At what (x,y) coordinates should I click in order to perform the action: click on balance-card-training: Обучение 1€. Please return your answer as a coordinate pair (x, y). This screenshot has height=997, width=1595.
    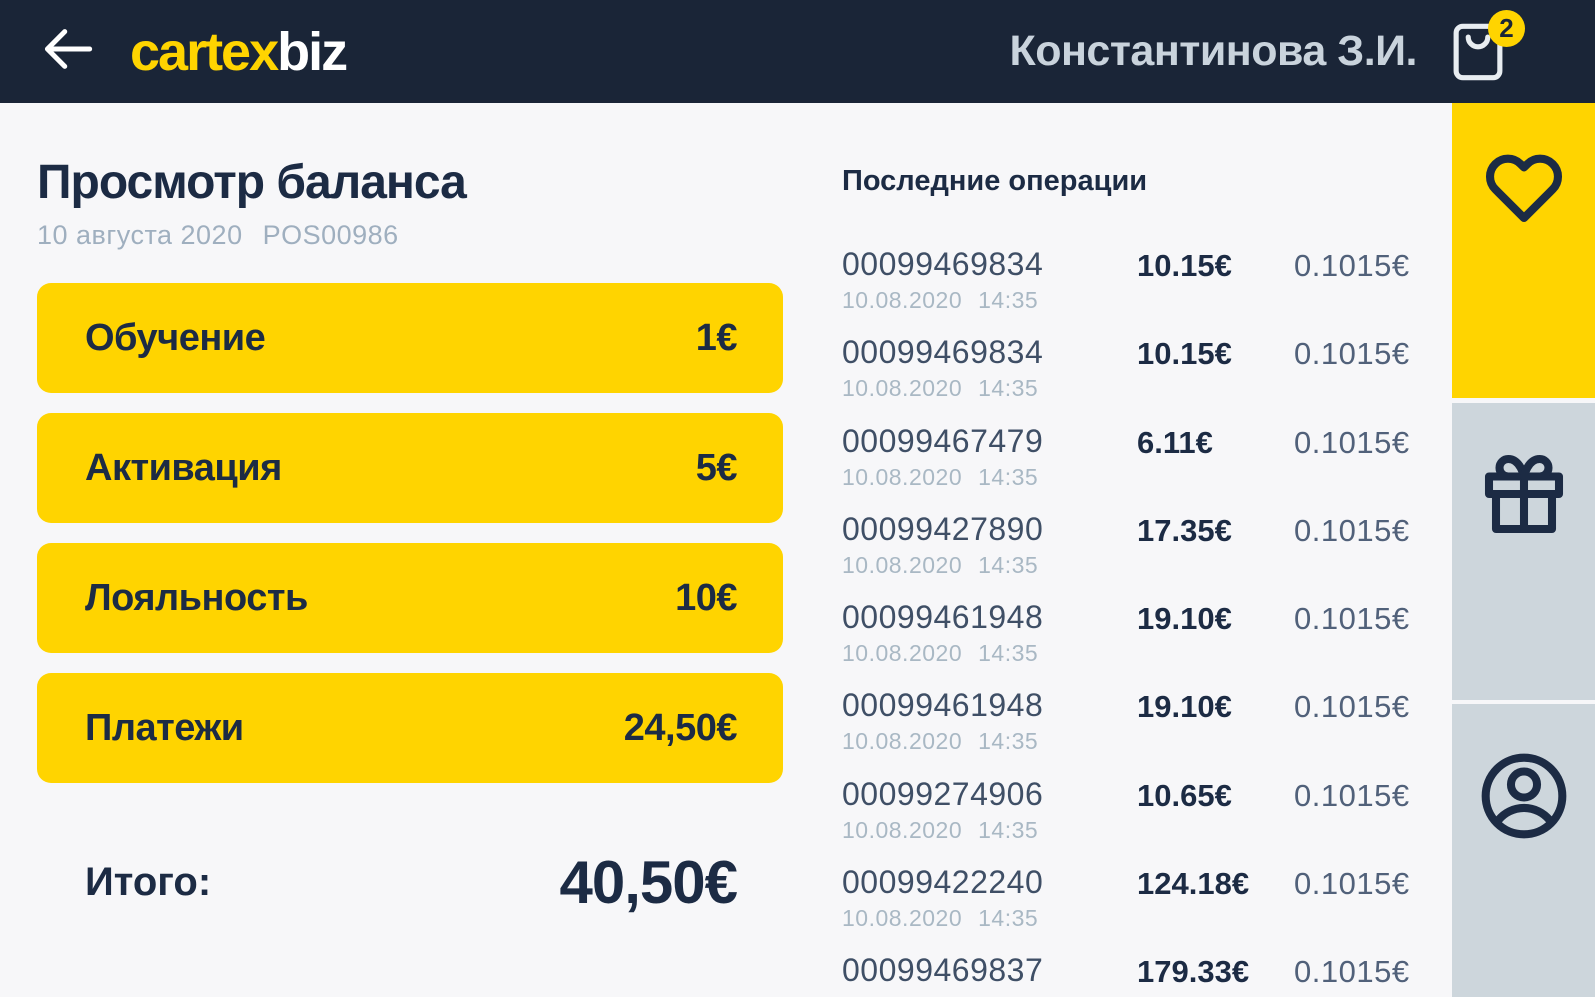
    Looking at the image, I should click on (410, 338).